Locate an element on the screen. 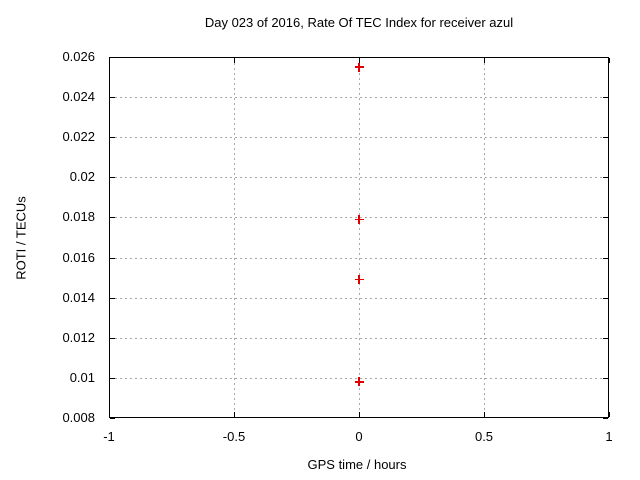 This screenshot has width=640, height=480. y-tick-label: 0.008 is located at coordinates (78, 417).